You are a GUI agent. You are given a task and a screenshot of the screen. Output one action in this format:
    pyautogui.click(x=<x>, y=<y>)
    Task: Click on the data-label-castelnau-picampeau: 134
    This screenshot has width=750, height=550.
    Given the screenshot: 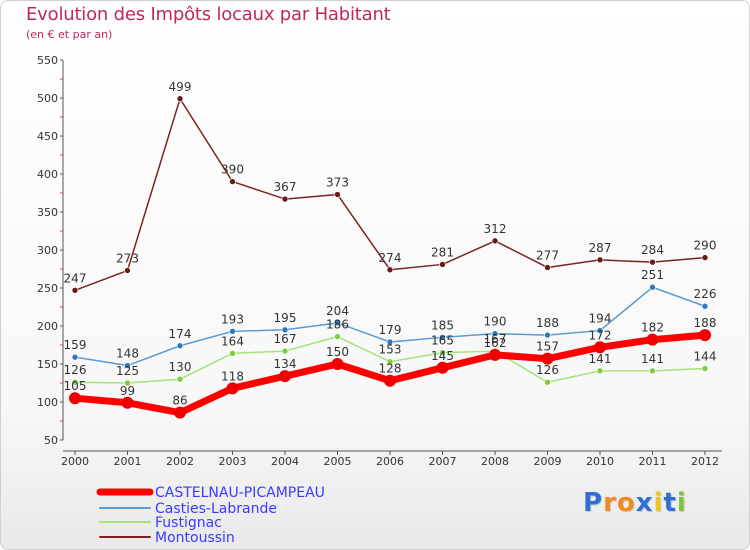 What is the action you would take?
    pyautogui.click(x=285, y=364)
    